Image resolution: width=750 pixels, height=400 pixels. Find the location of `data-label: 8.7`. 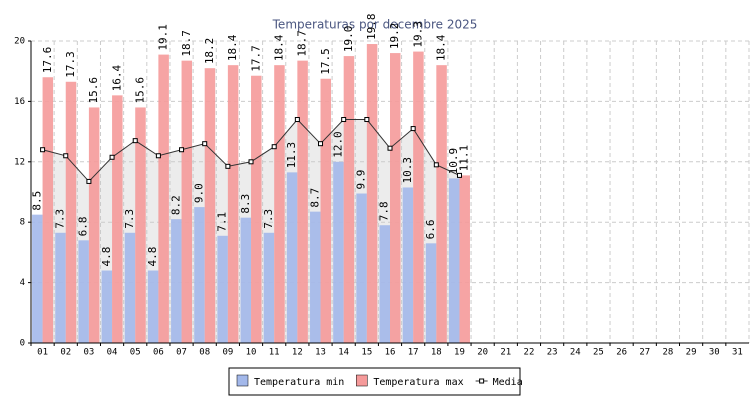

data-label: 8.7 is located at coordinates (314, 198).